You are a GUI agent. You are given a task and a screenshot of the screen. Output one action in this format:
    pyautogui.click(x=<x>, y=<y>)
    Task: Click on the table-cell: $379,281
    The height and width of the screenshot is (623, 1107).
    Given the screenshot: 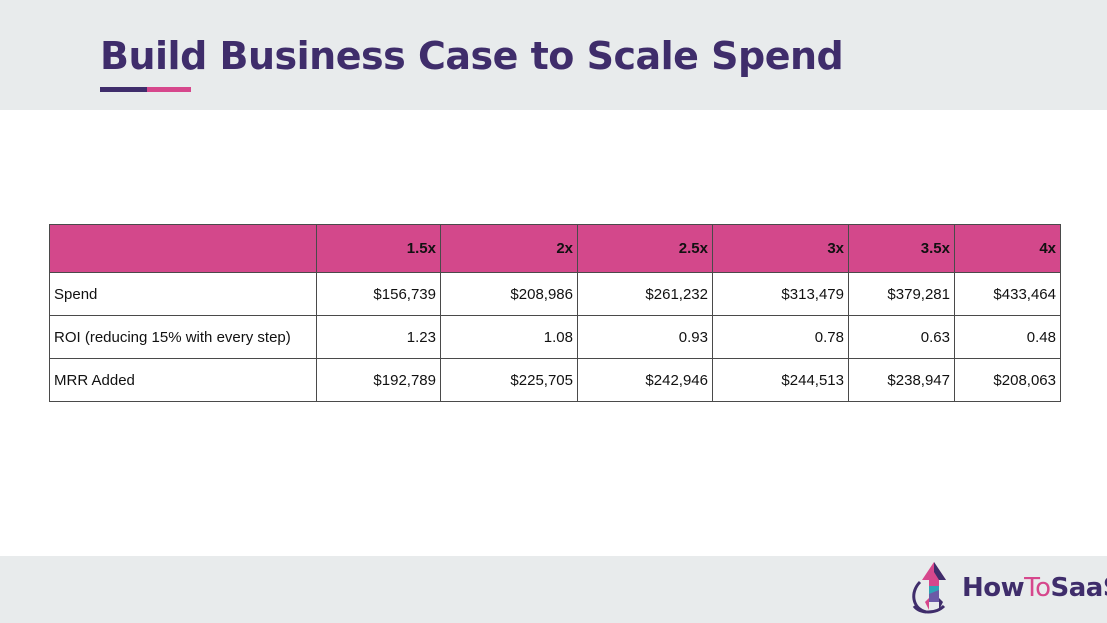 What is the action you would take?
    pyautogui.click(x=901, y=294)
    